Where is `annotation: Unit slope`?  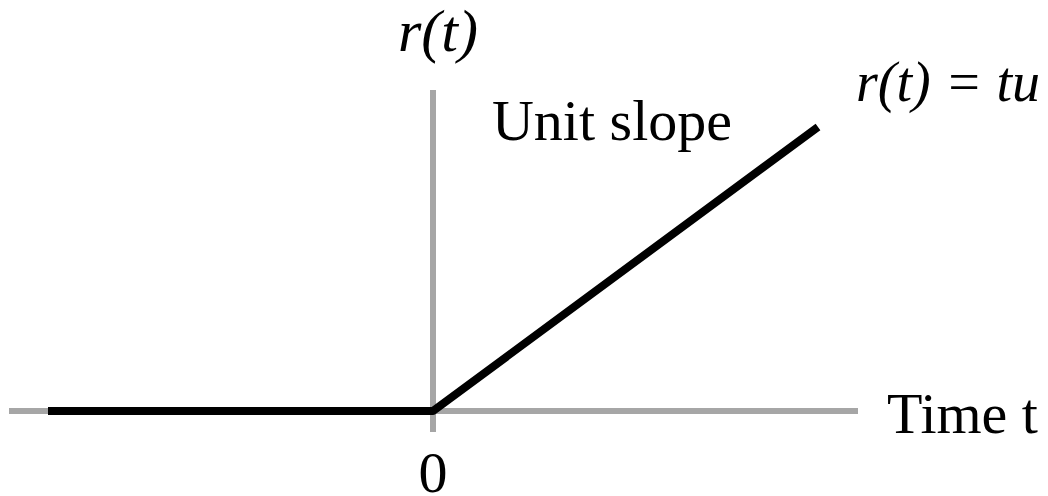
annotation: Unit slope is located at coordinates (612, 120).